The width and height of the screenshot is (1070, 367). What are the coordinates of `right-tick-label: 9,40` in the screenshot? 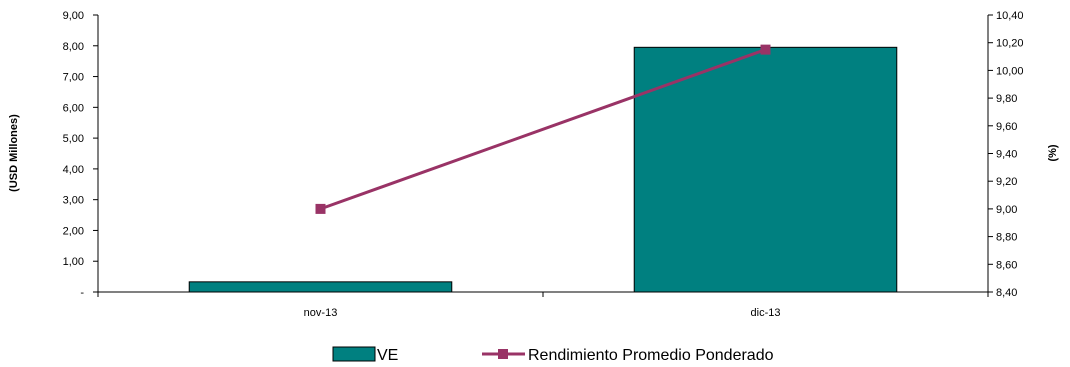 It's located at (1006, 155).